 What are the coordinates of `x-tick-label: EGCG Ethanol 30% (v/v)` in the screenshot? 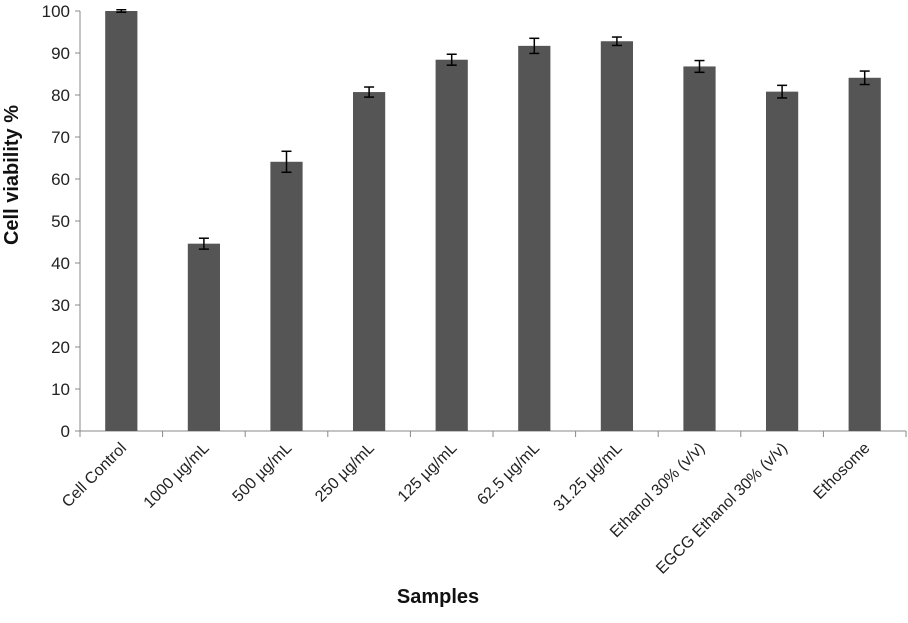 It's located at (722, 509).